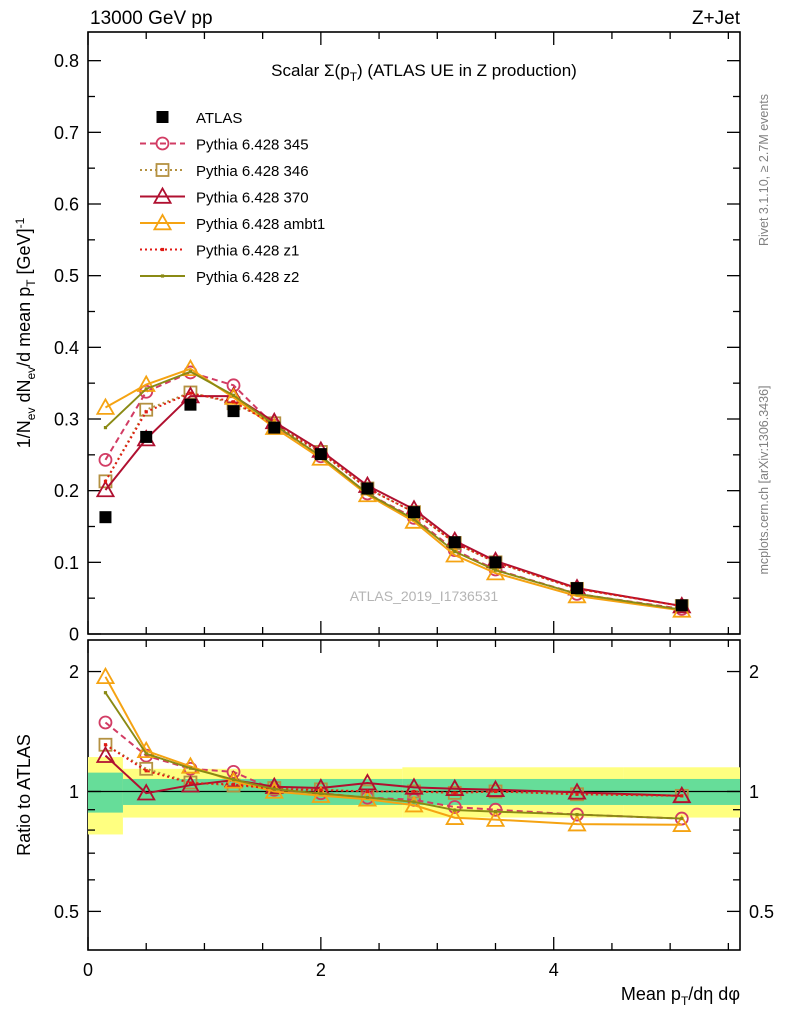 This screenshot has height=1024, width=786. Describe the element at coordinates (219, 251) in the screenshot. I see `legend-item-5: Pythia 6.428 z1` at that location.